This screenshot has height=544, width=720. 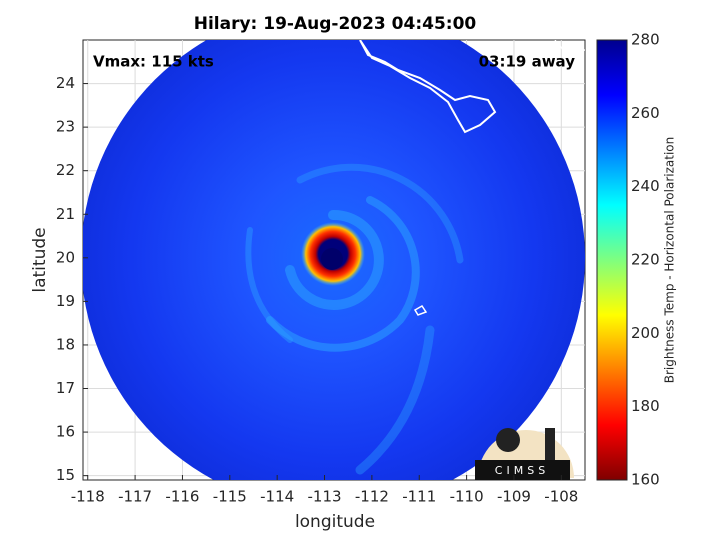 I want to click on x-tick-label: -110, so click(x=467, y=497).